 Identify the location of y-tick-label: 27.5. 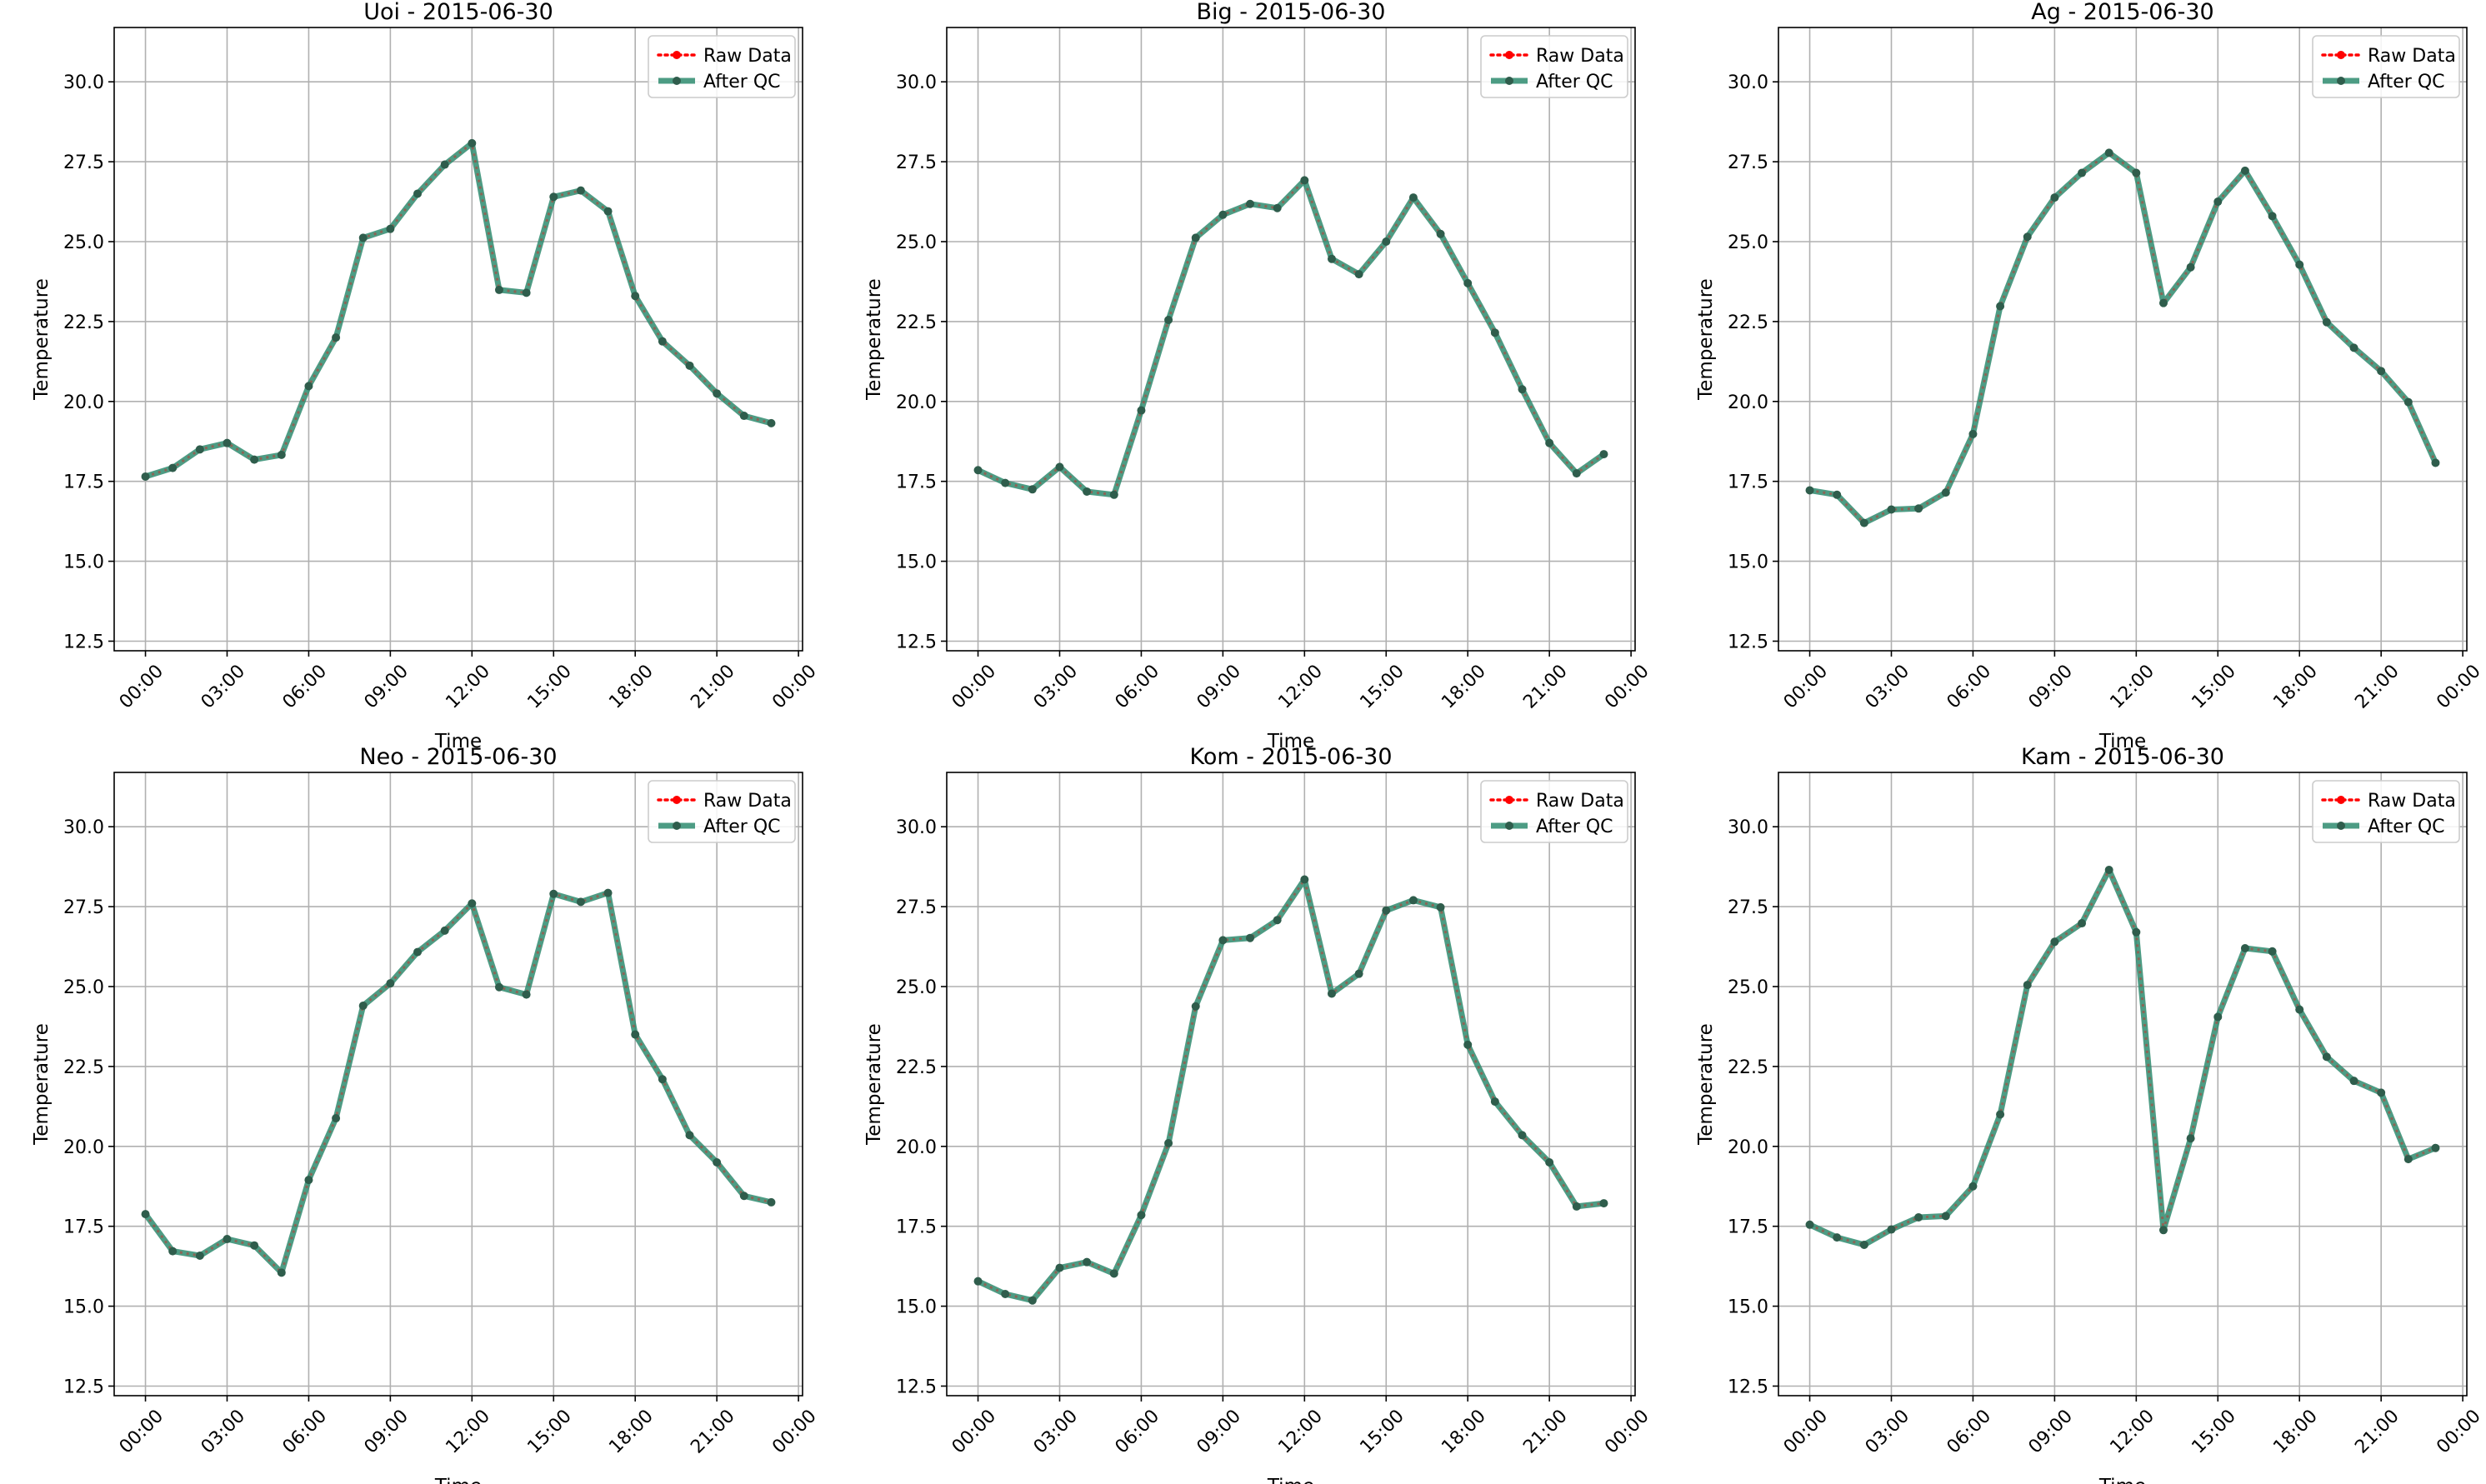
(917, 908).